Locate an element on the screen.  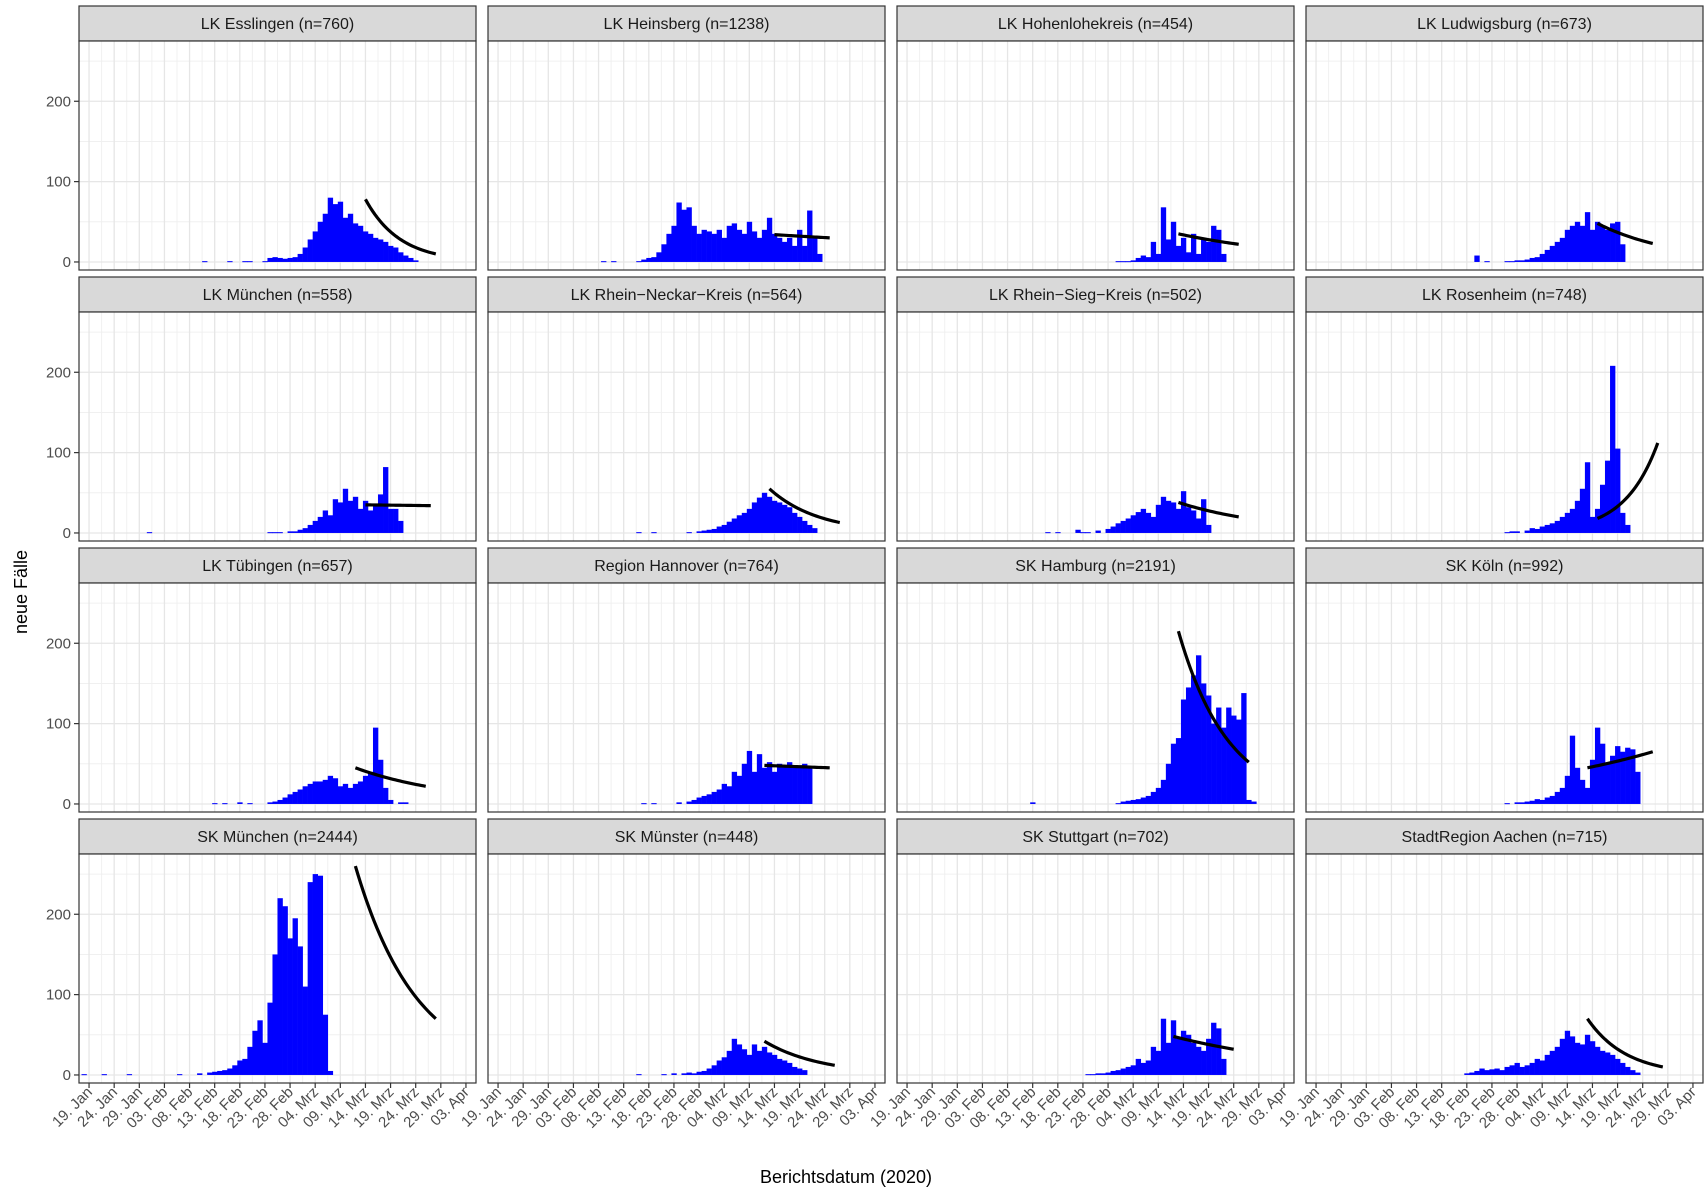
facet-title: LK Ludwigsburg (n=673) is located at coordinates (1504, 24).